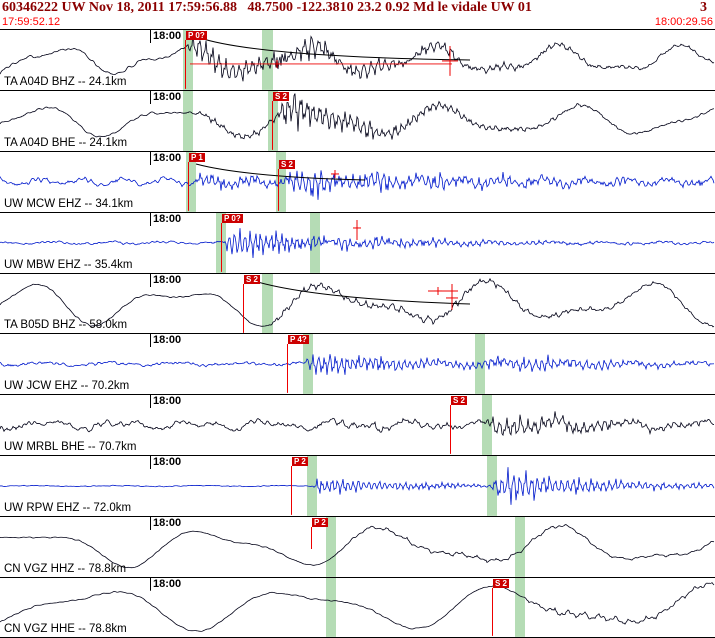  I want to click on trace-panel: 18:00 S 2 UW MRBL BHE -- 70.7km, so click(357, 425).